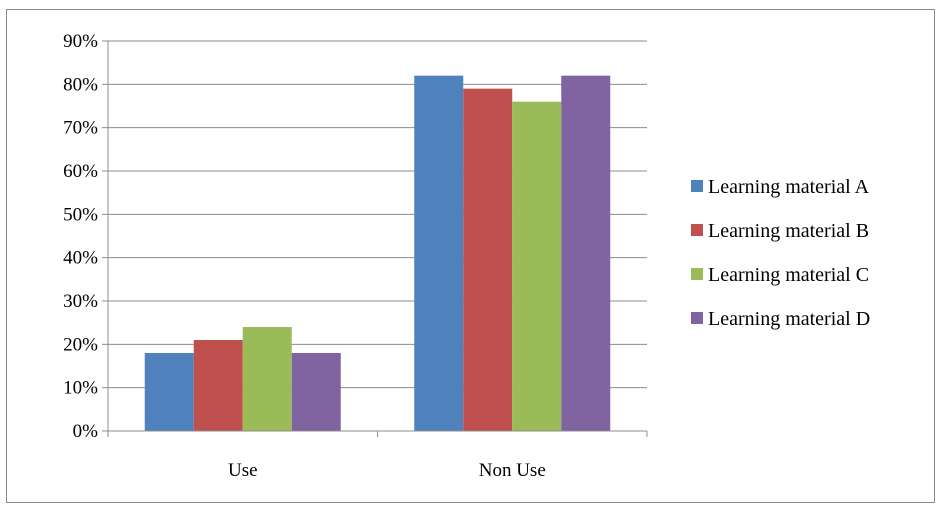  I want to click on legend-label-4: Learning material D, so click(789, 319).